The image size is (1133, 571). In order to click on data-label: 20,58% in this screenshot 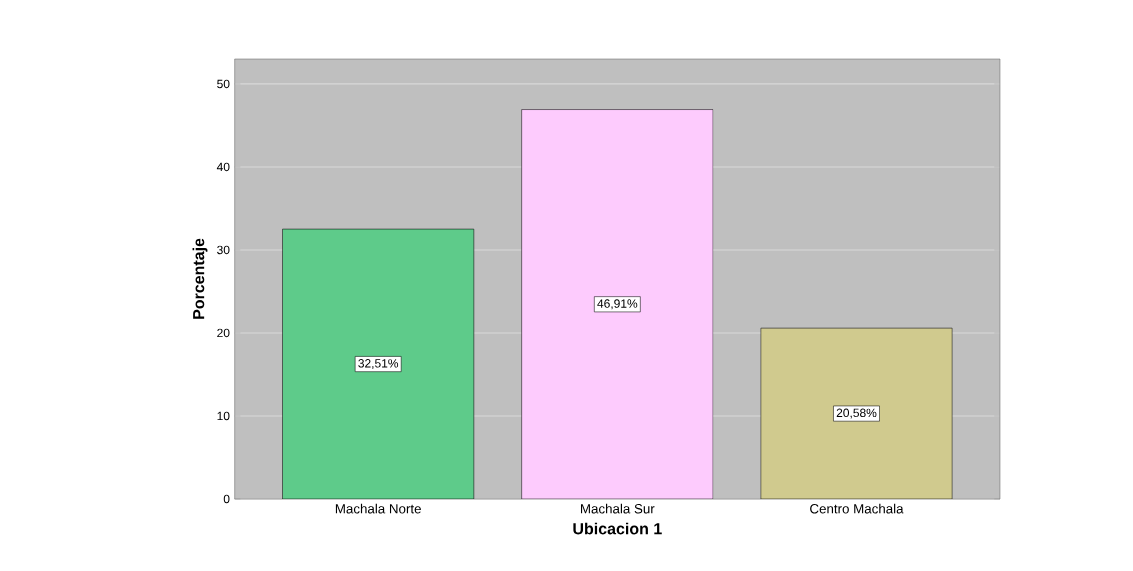, I will do `click(856, 413)`.